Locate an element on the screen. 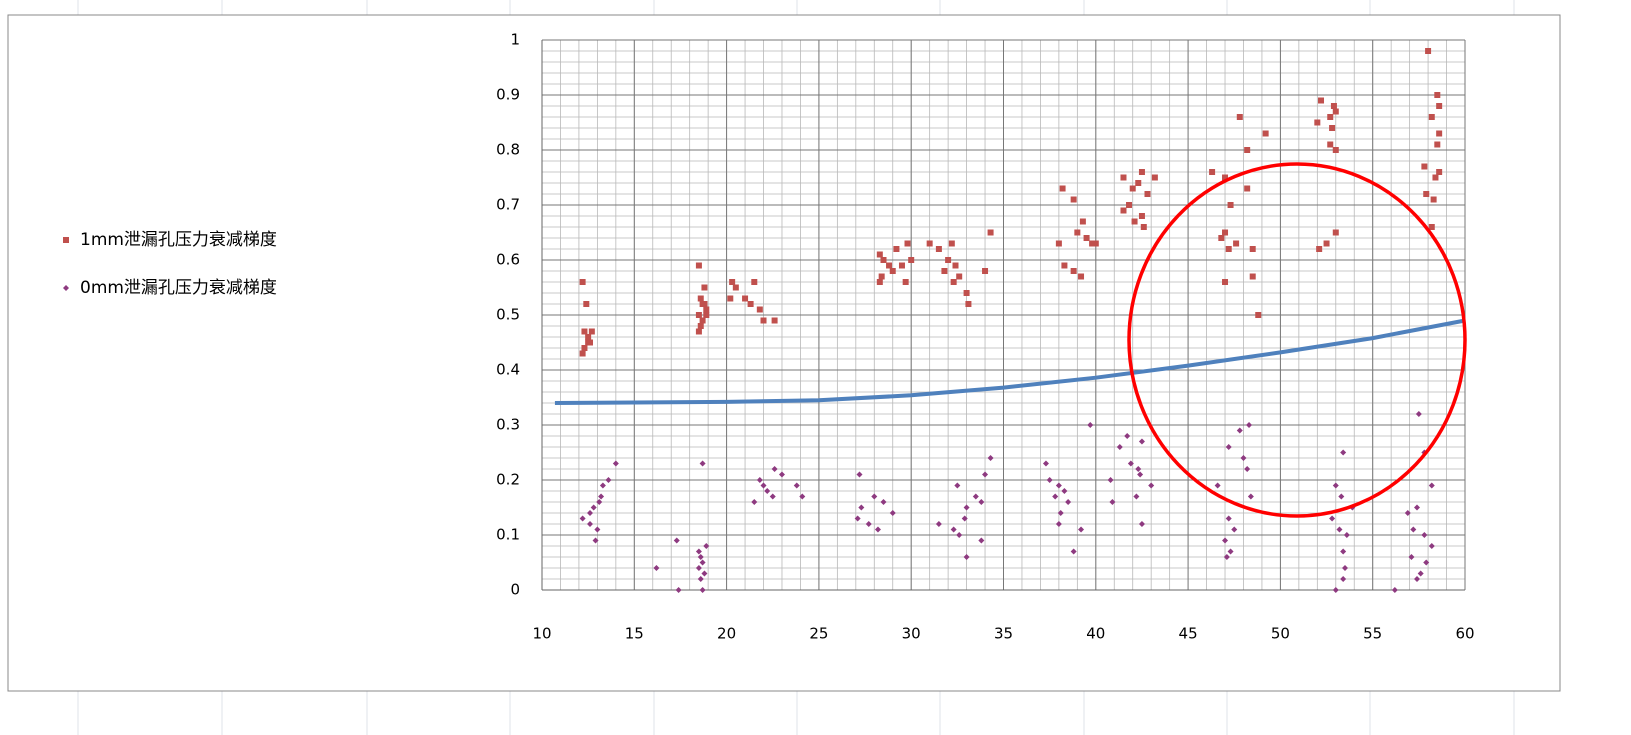 Image resolution: width=1631 pixels, height=735 pixels. y-tick-label: 0.8 is located at coordinates (508, 150).